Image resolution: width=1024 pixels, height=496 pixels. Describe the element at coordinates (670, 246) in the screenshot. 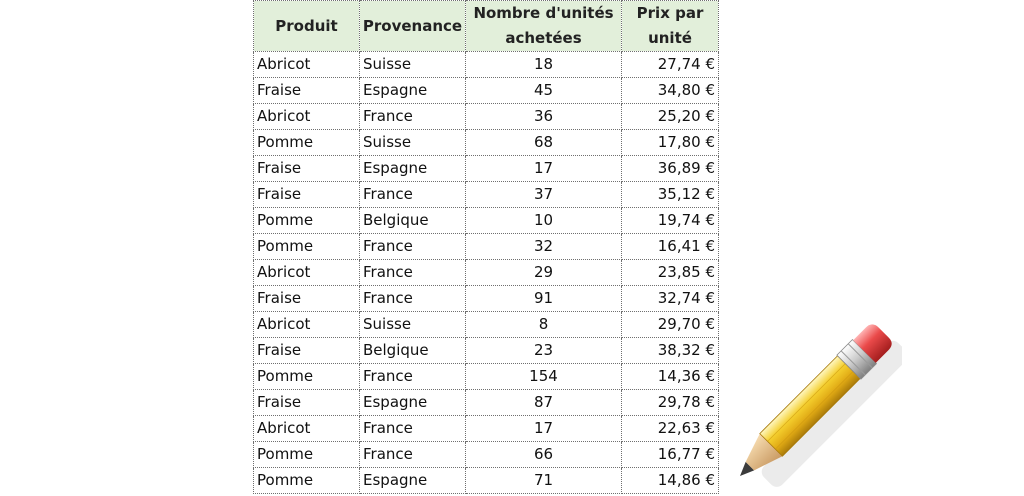

I see `cell-prix-par-unite: 16,41 €` at that location.